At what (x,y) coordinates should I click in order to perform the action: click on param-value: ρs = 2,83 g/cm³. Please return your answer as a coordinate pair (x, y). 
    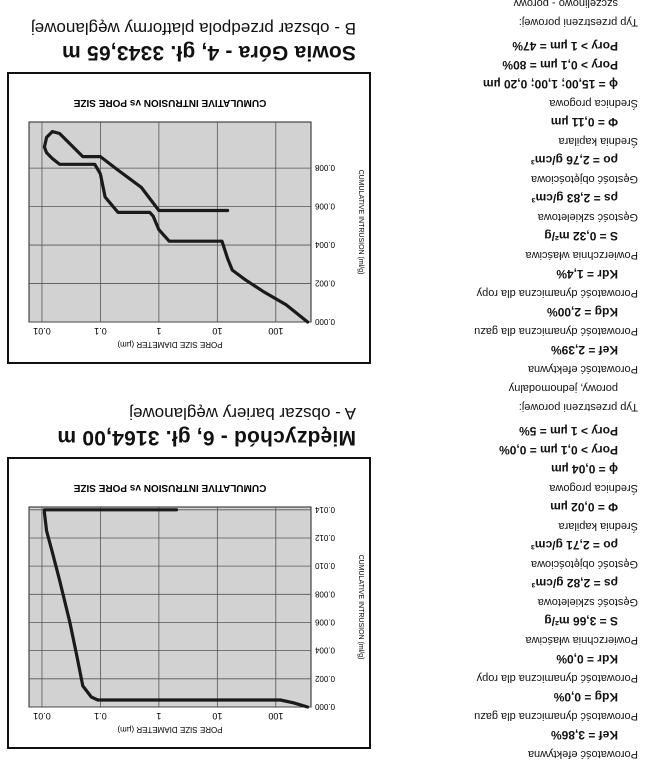
    Looking at the image, I should click on (574, 198).